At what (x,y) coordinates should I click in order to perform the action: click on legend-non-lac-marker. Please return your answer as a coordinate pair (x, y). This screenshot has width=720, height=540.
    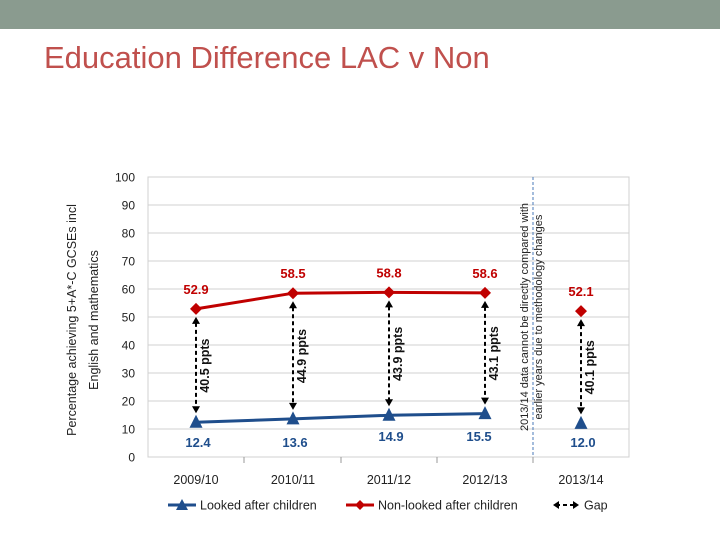
    Looking at the image, I should click on (360, 505).